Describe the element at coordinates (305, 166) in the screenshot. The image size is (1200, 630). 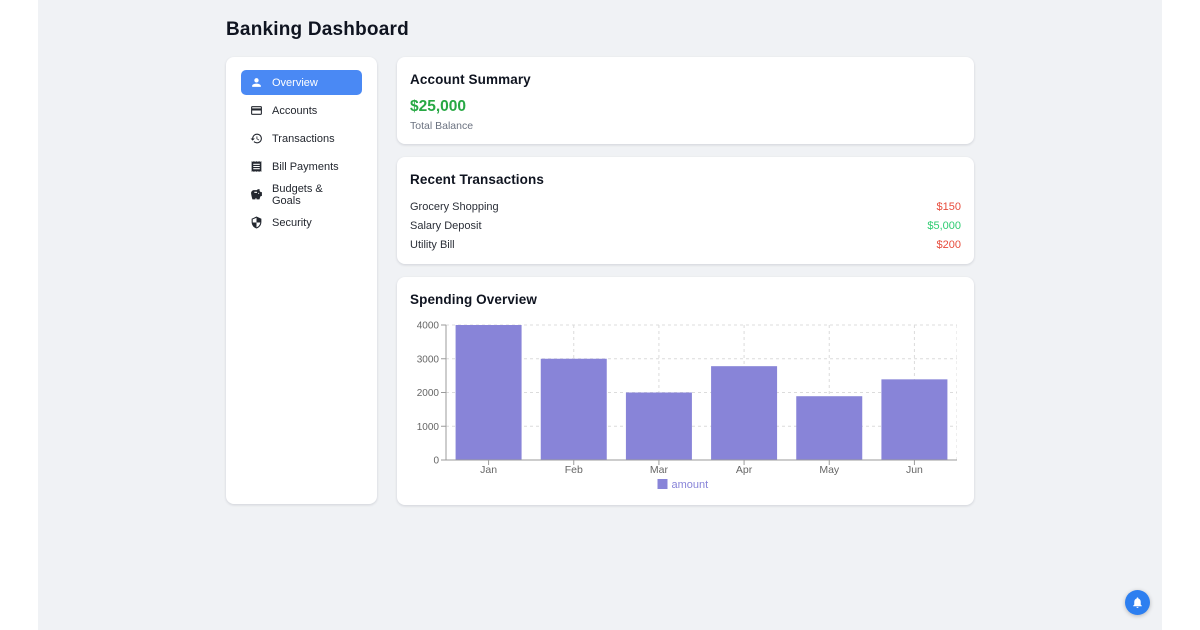
I see `sidebar-item-label: Bill Payments` at that location.